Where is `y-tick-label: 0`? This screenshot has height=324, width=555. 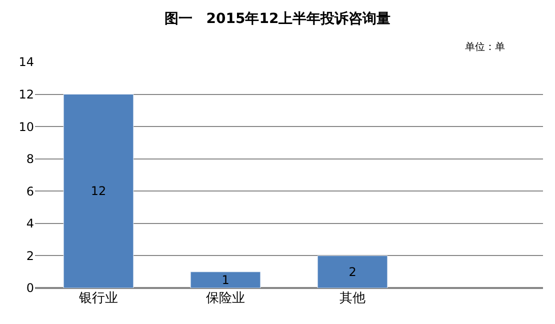 y-tick-label: 0 is located at coordinates (30, 288).